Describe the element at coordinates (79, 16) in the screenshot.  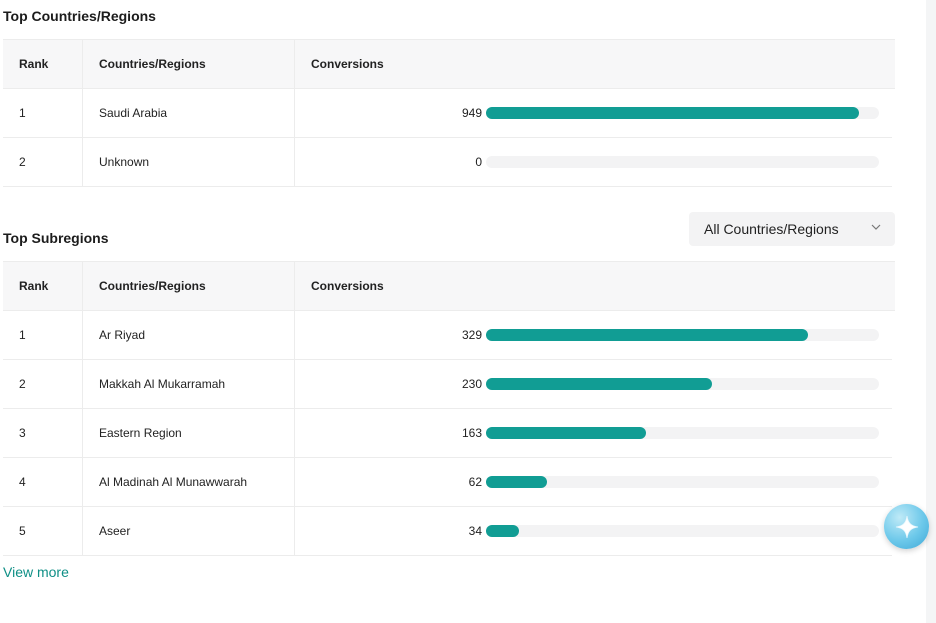
I see `top-countries-title: Top Countries/Regions` at that location.